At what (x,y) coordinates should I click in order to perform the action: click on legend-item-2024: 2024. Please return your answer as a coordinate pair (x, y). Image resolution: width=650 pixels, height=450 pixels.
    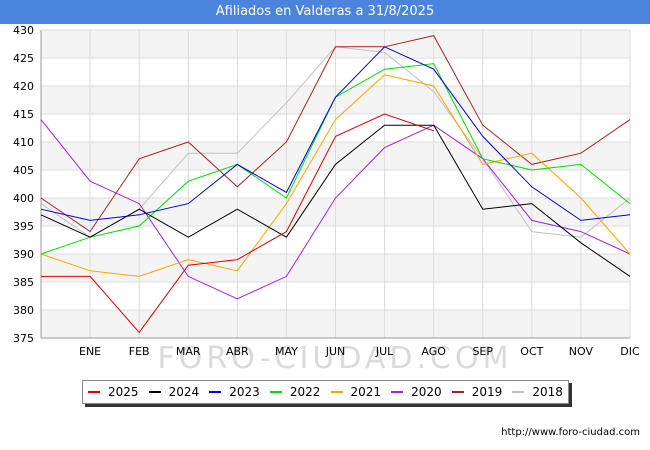
    Looking at the image, I should click on (174, 392).